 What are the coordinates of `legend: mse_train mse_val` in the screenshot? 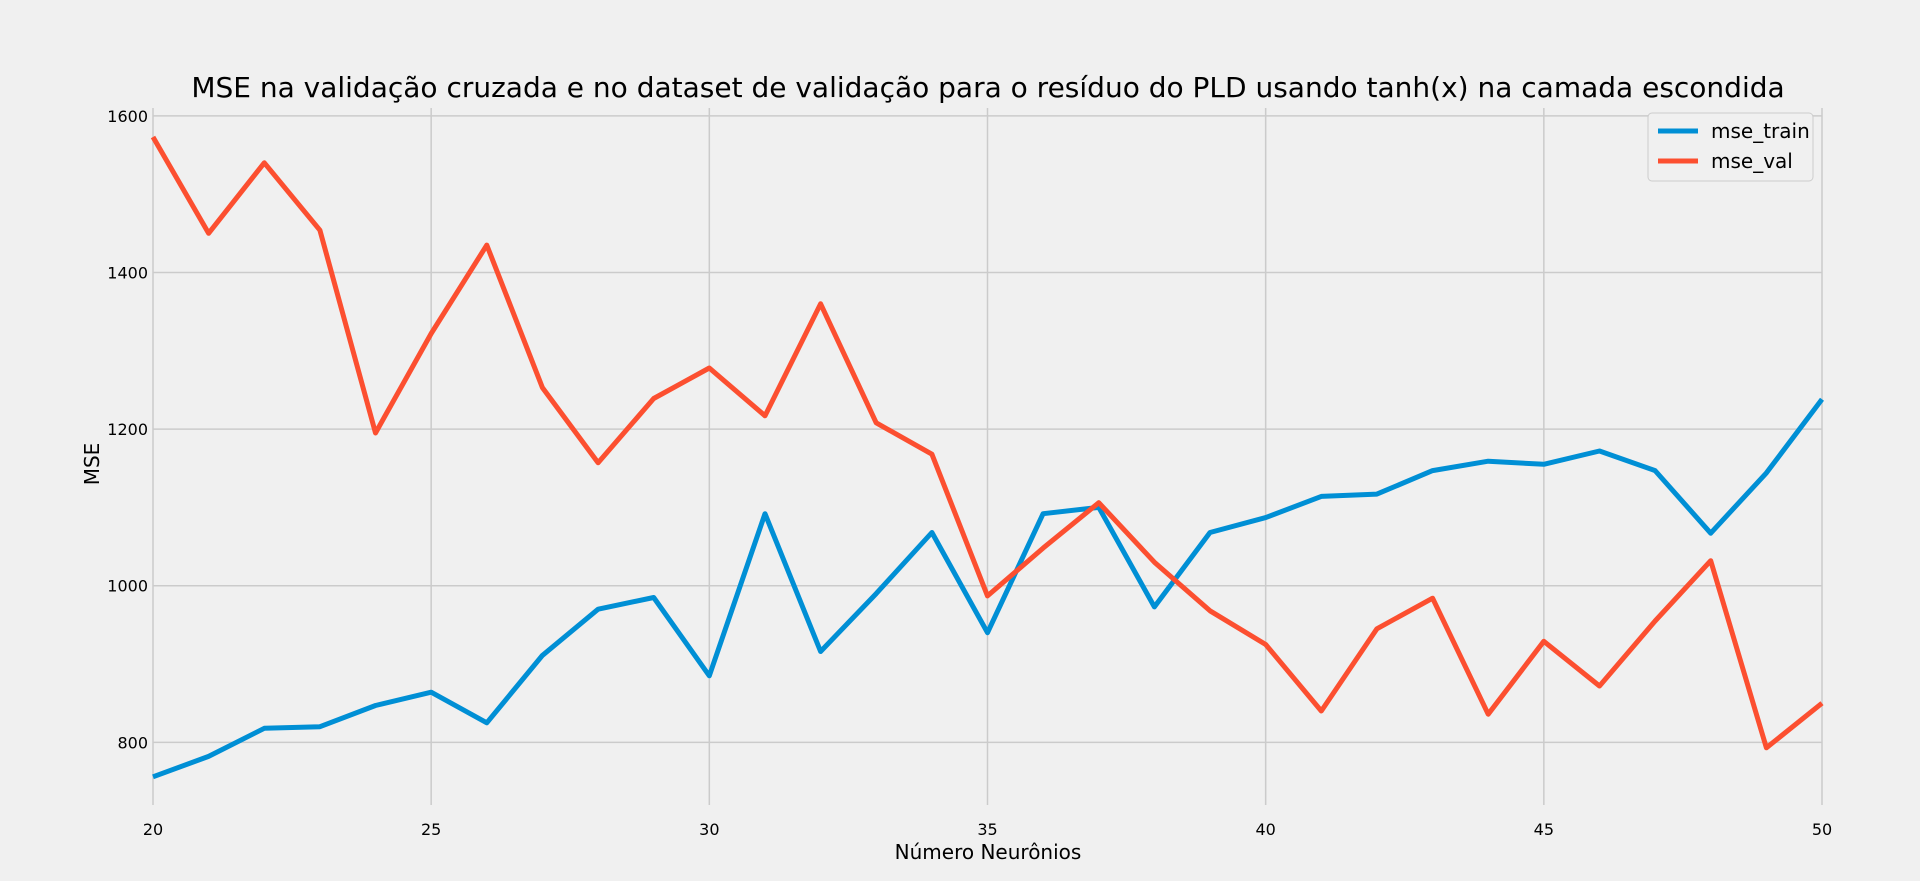 It's located at (1730, 147).